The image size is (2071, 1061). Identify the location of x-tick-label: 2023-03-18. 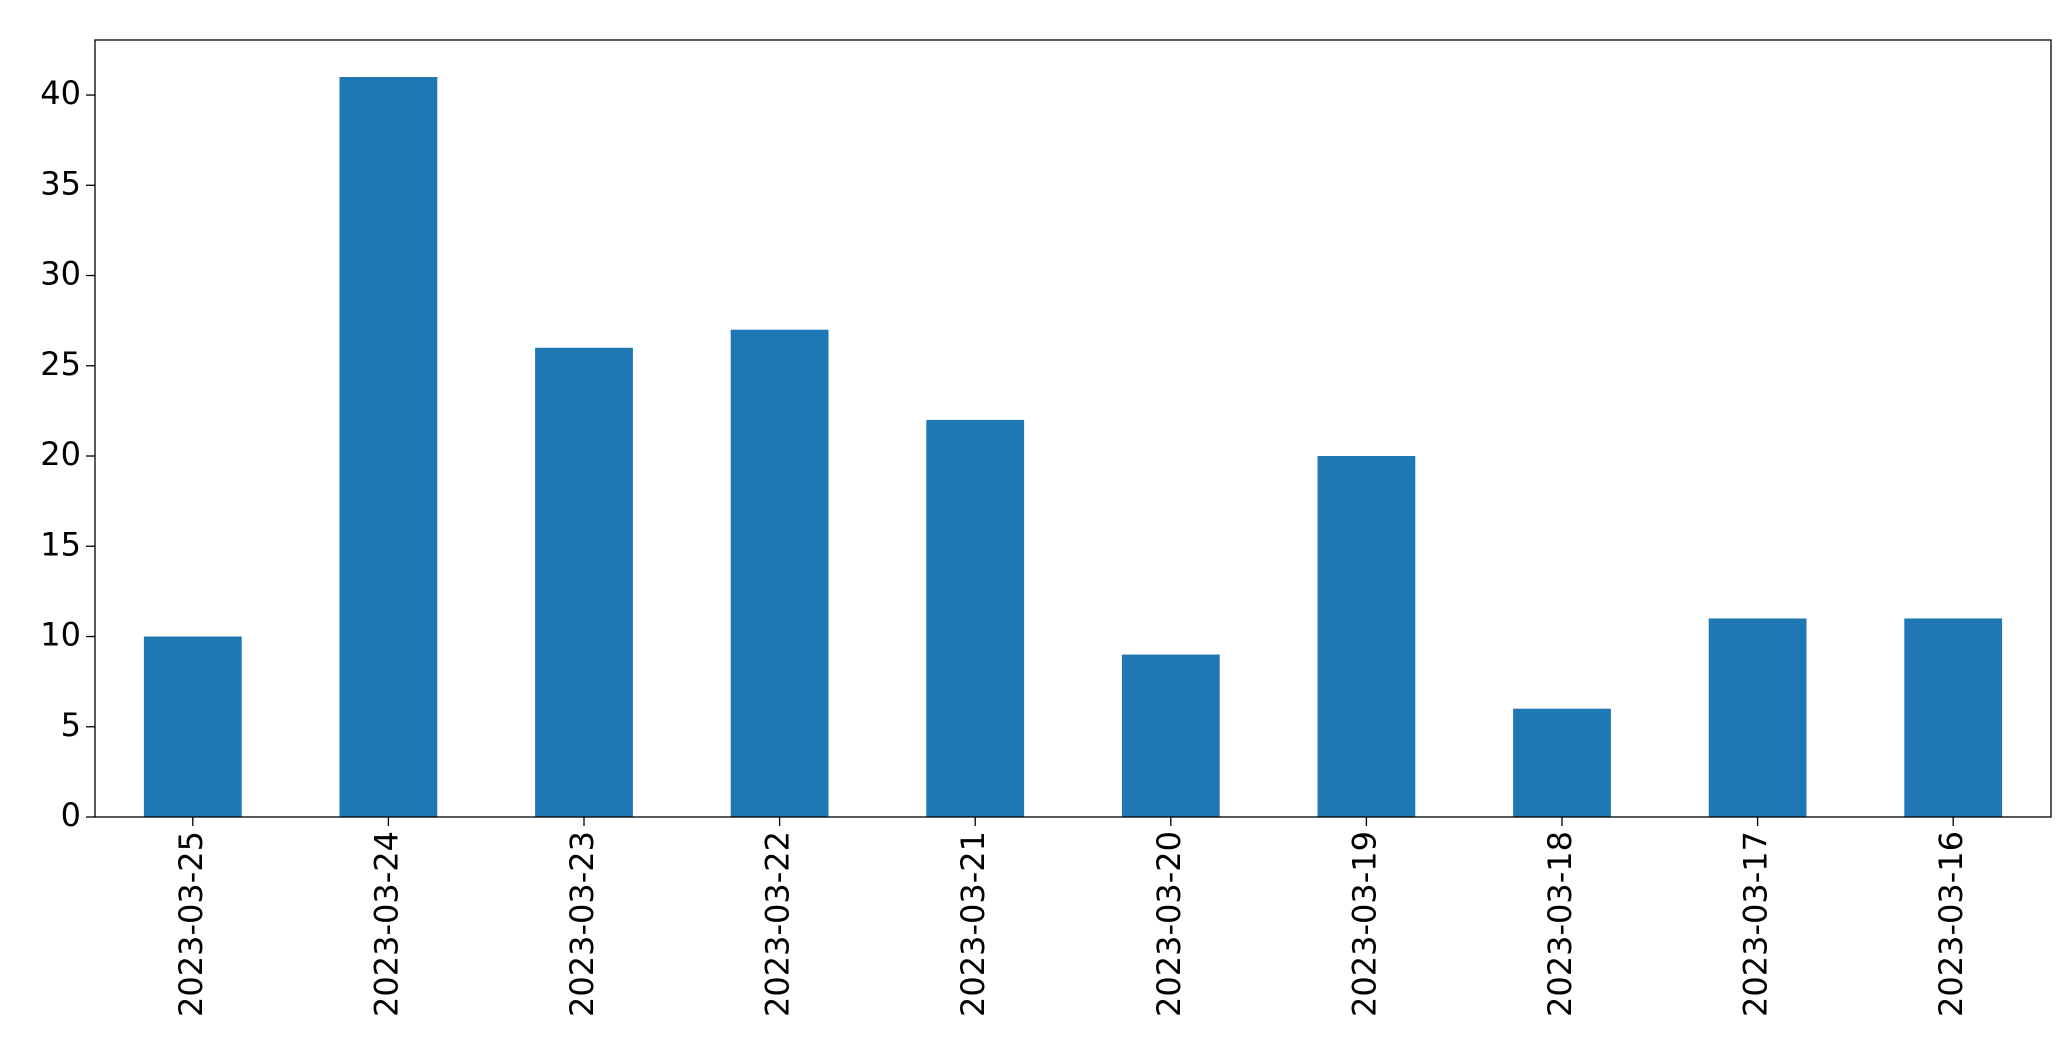
(1560, 924).